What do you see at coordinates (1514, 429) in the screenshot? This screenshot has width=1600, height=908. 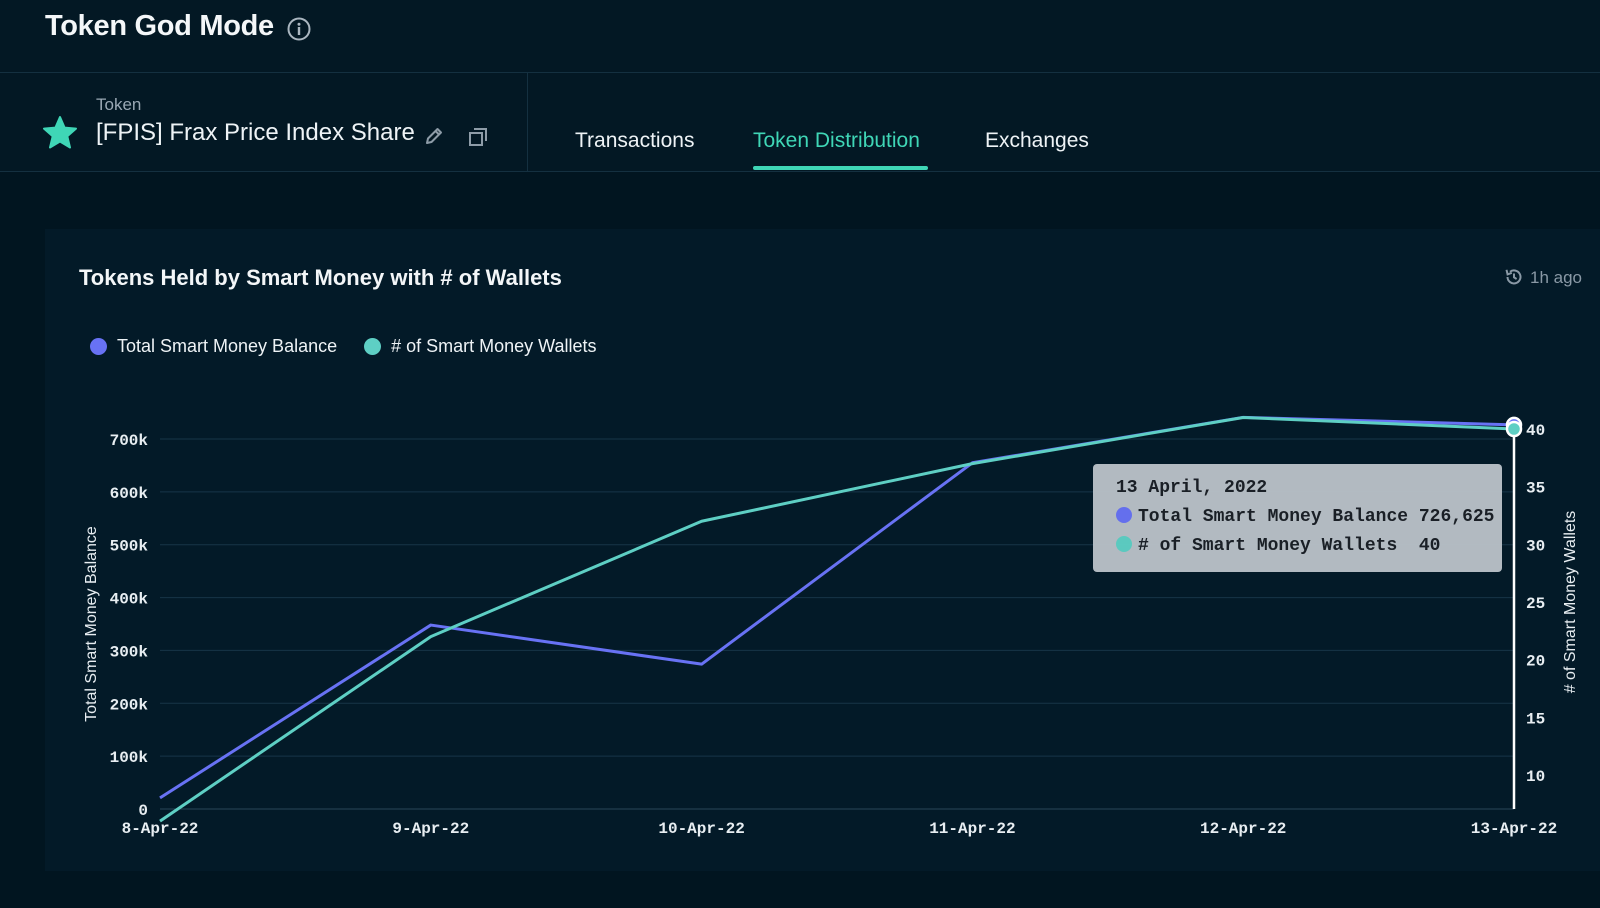 I see `highlight-point` at bounding box center [1514, 429].